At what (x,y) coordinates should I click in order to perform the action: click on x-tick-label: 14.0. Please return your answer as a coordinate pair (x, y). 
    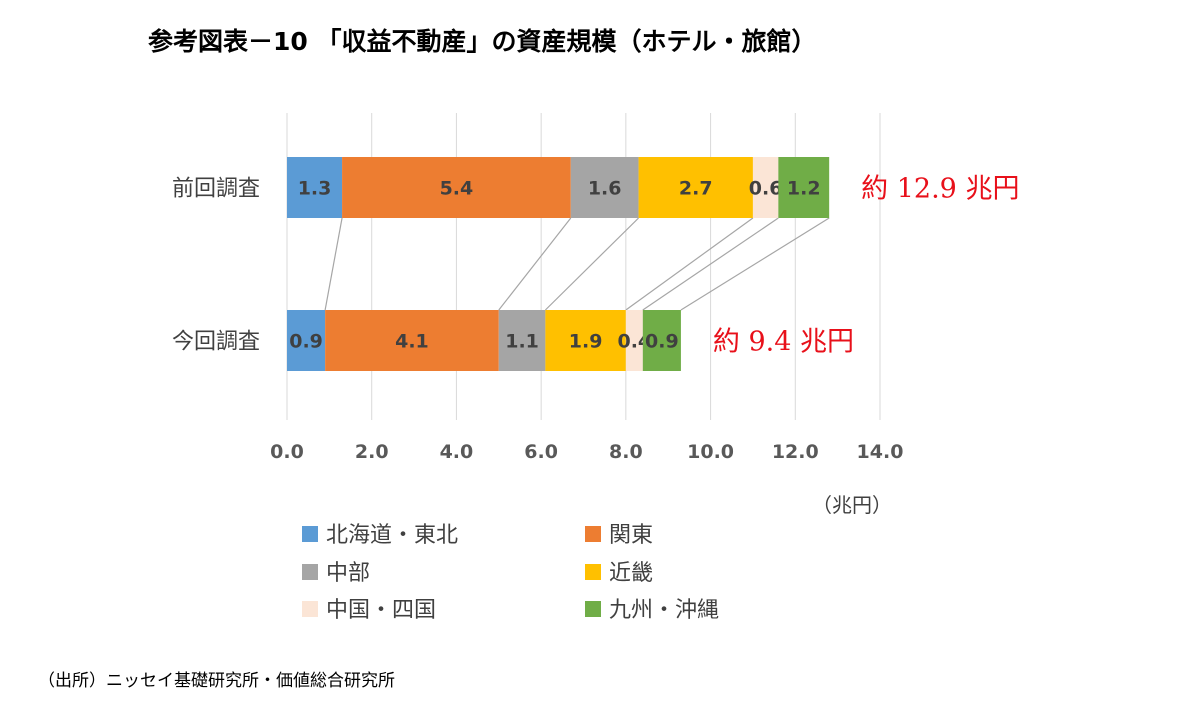
    Looking at the image, I should click on (880, 452).